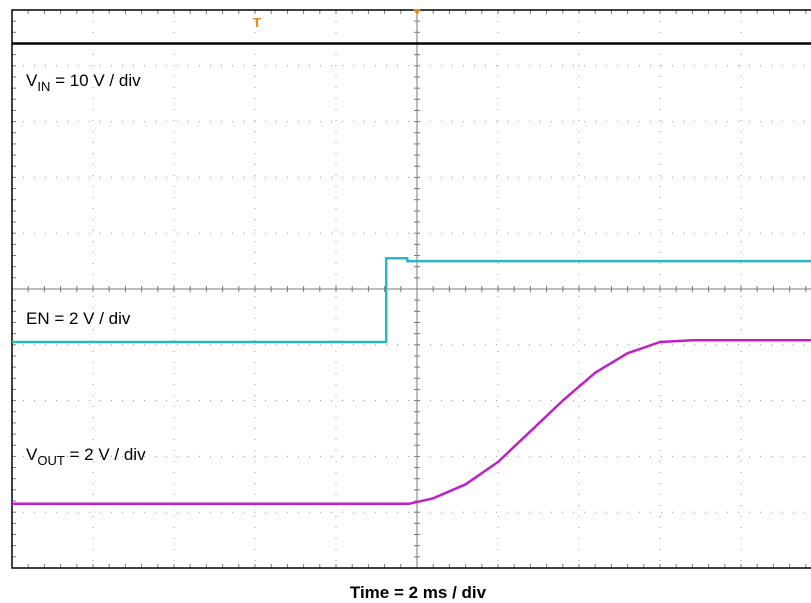 The width and height of the screenshot is (811, 603). Describe the element at coordinates (105, 454) in the screenshot. I see `vout-label-rest: = 2 V / div` at that location.